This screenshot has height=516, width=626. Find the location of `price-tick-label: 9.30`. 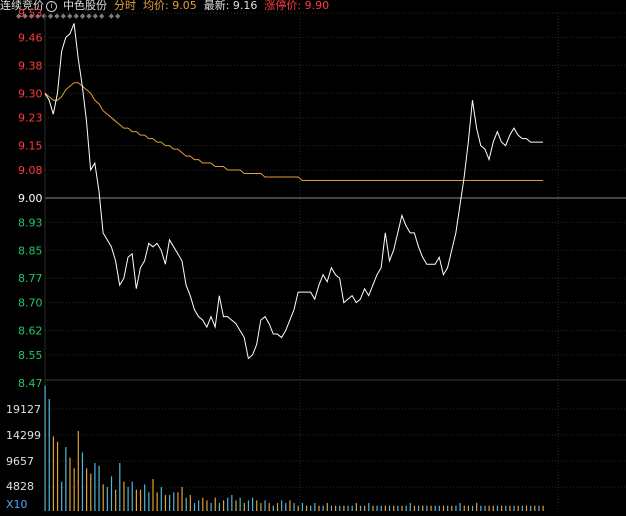

price-tick-label: 9.30 is located at coordinates (30, 93).